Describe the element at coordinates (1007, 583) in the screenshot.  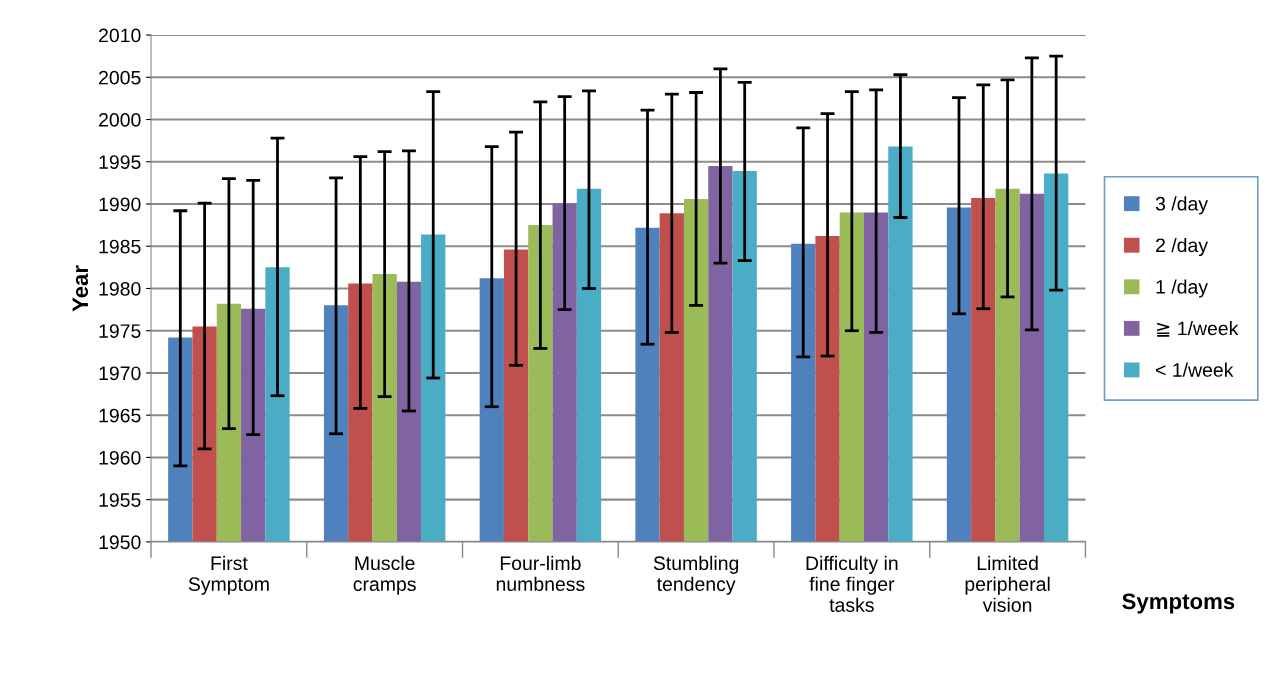
I see `x-tick-label: Limited peripheral vision` at that location.